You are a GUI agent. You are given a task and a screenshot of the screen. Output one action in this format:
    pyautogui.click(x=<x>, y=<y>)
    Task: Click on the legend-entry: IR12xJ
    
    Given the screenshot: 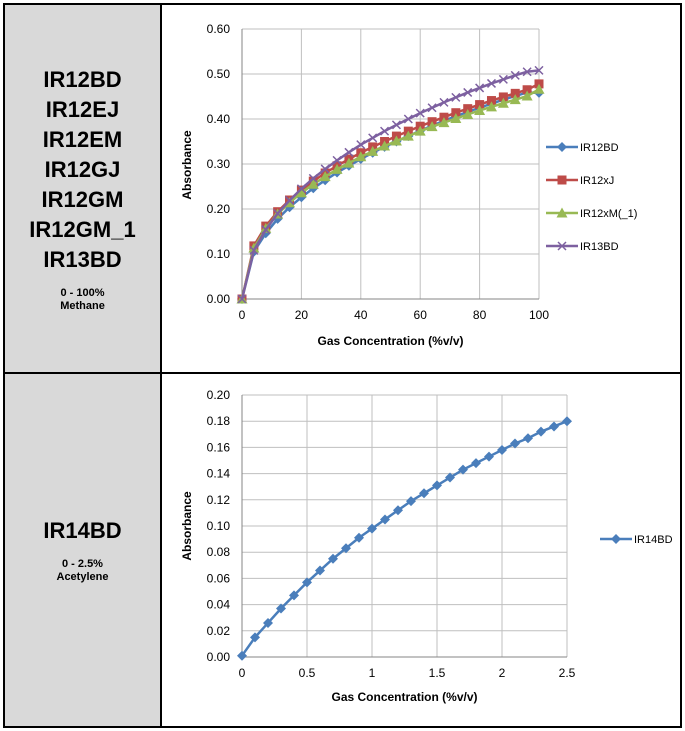 What is the action you would take?
    pyautogui.click(x=580, y=181)
    